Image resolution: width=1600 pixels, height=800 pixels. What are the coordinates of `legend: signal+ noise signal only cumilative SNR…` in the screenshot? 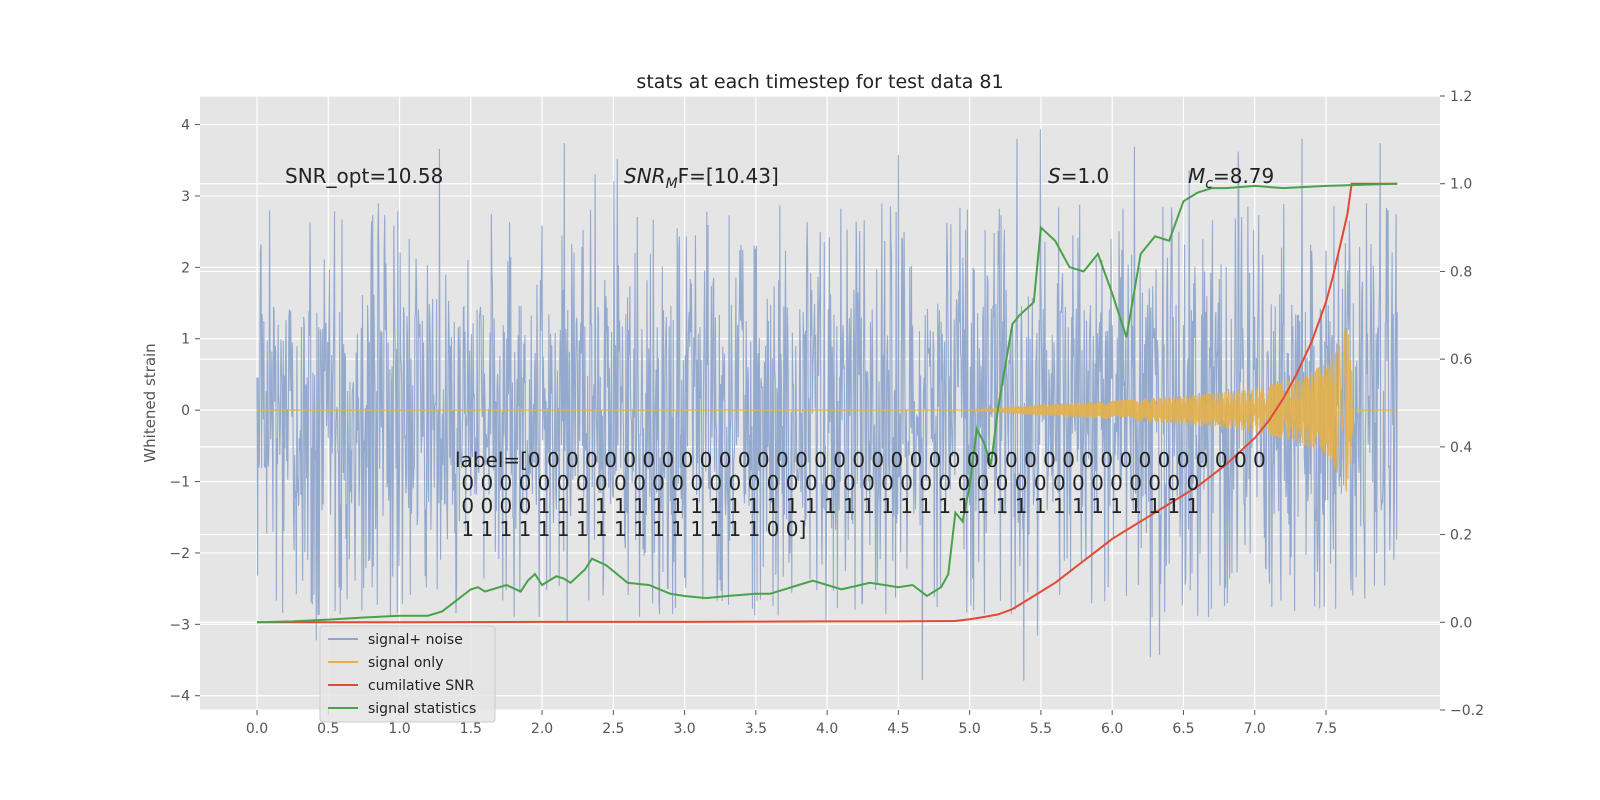 It's located at (407, 674).